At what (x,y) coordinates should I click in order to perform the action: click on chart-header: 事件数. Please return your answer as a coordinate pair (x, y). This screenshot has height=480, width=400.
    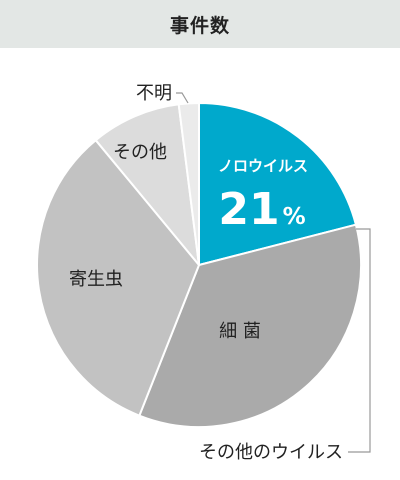
    Looking at the image, I should click on (200, 24).